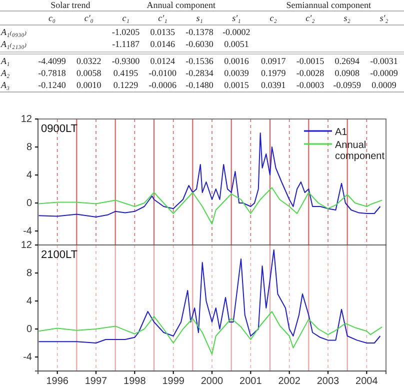 This screenshot has height=386, width=404. What do you see at coordinates (200, 32) in the screenshot?
I see `text: -0.1378` at bounding box center [200, 32].